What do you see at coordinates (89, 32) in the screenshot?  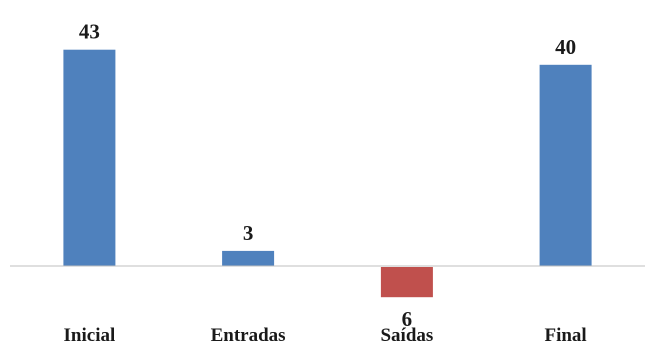 I see `data-label-inicial: 43` at bounding box center [89, 32].